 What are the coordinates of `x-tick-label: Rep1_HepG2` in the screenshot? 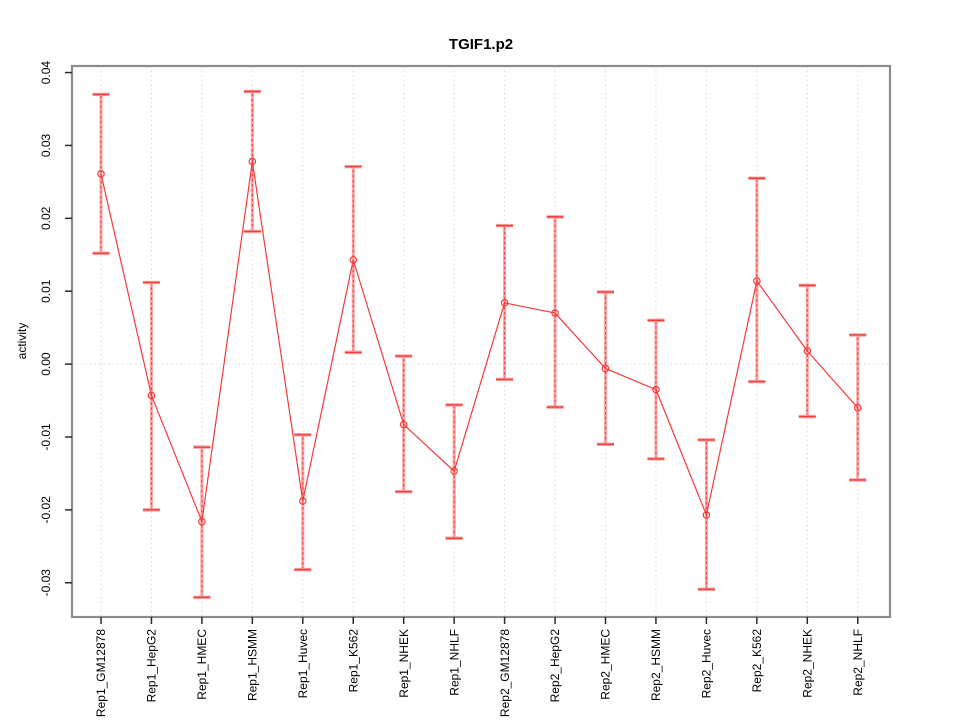 It's located at (152, 666).